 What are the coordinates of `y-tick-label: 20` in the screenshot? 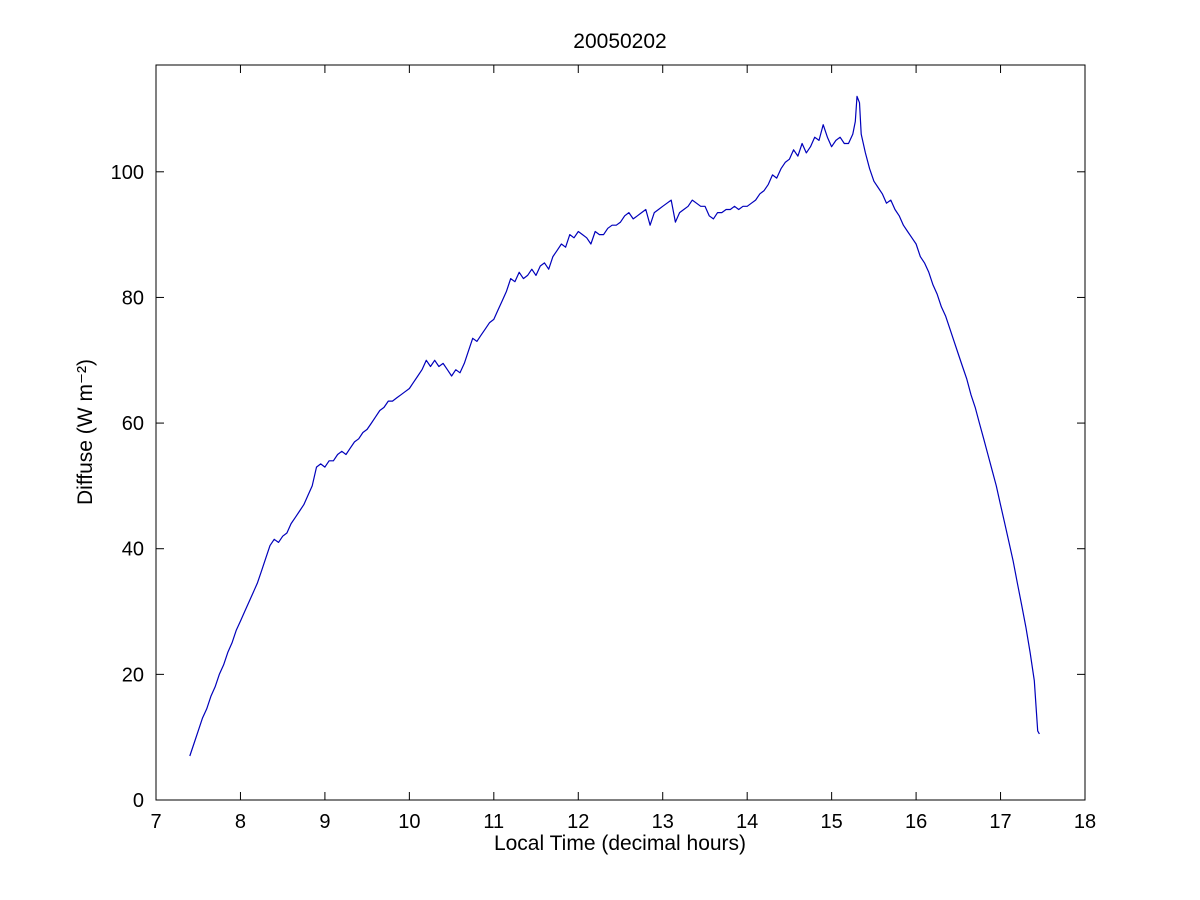 It's located at (133, 675).